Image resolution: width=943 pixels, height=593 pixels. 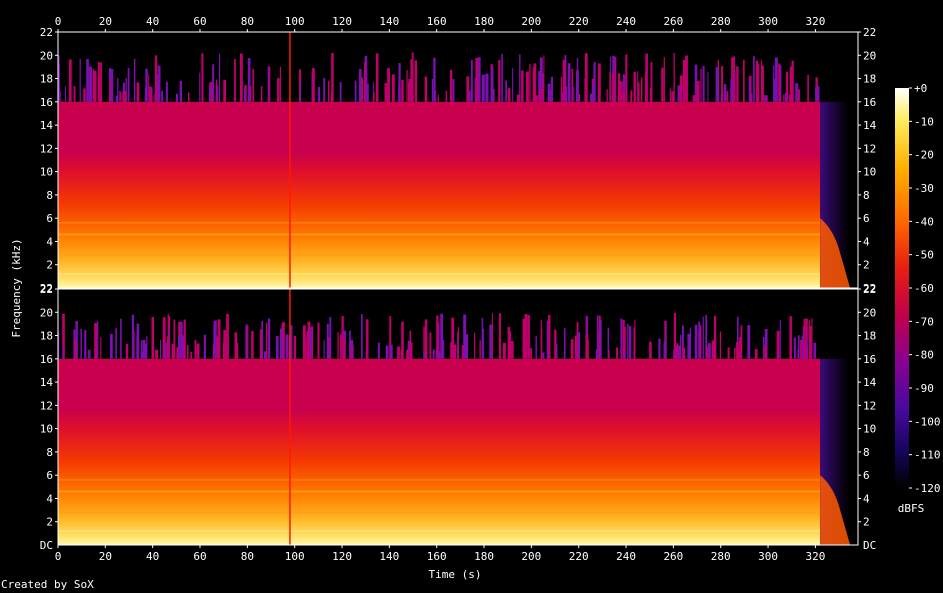 I want to click on harmonic-band, so click(x=439, y=479).